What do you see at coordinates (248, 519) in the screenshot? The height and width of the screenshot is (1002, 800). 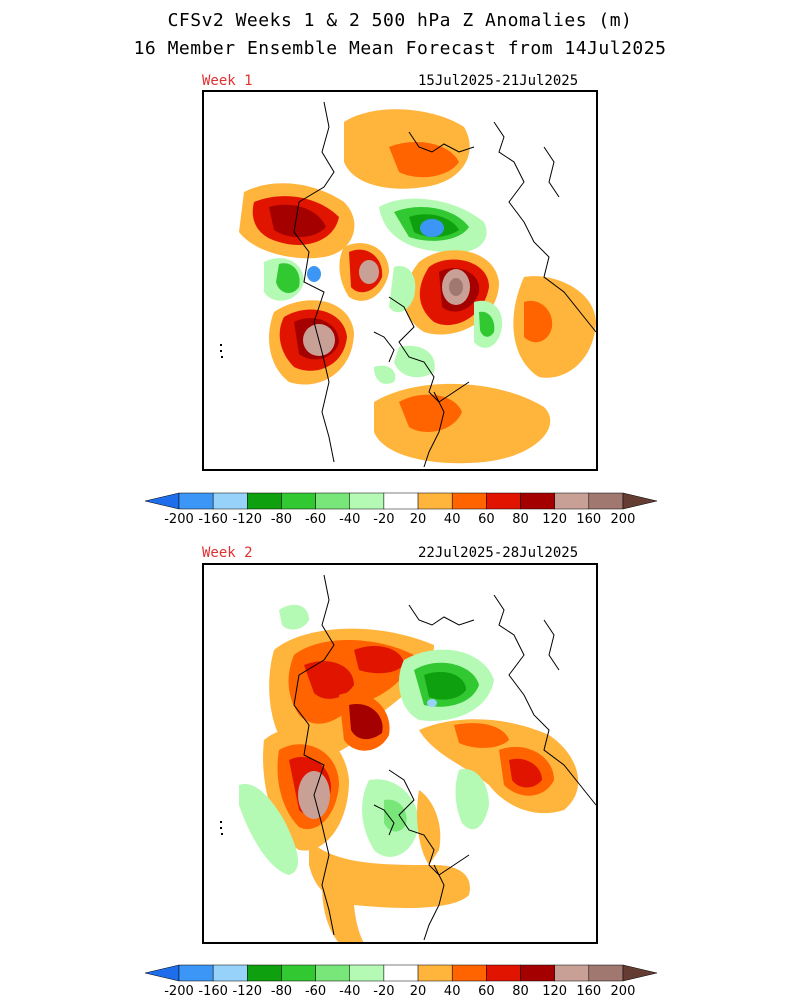 I see `colorbar-tick-label: -120` at bounding box center [248, 519].